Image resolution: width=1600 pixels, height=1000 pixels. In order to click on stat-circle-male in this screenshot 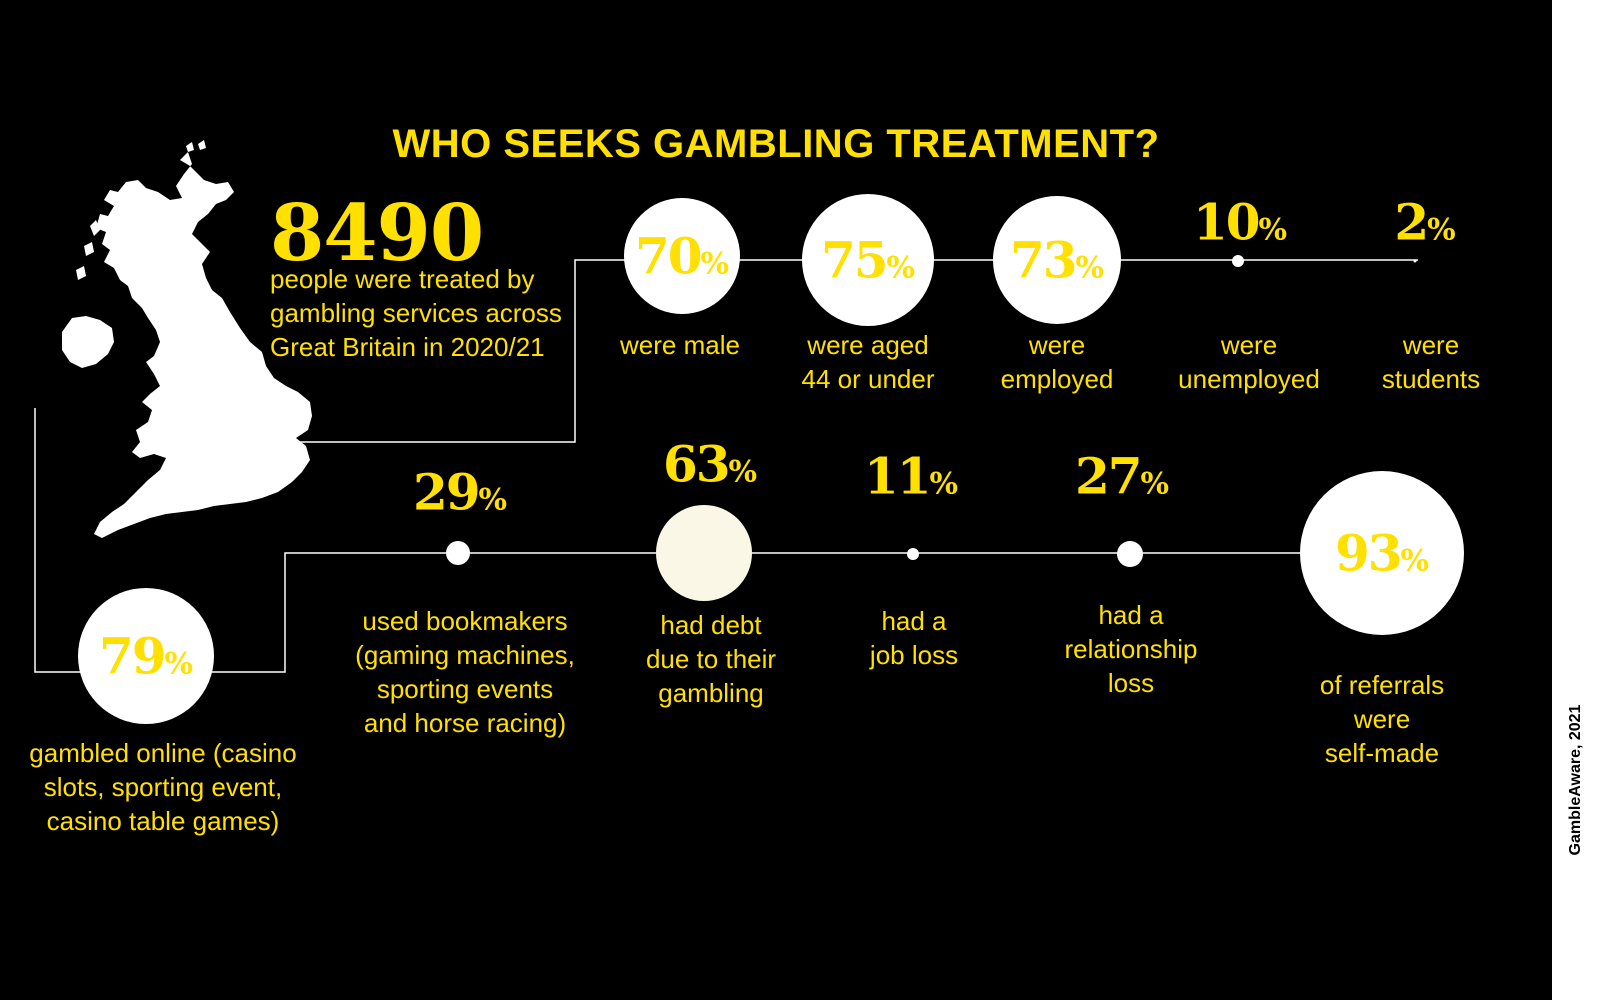, I will do `click(682, 256)`.